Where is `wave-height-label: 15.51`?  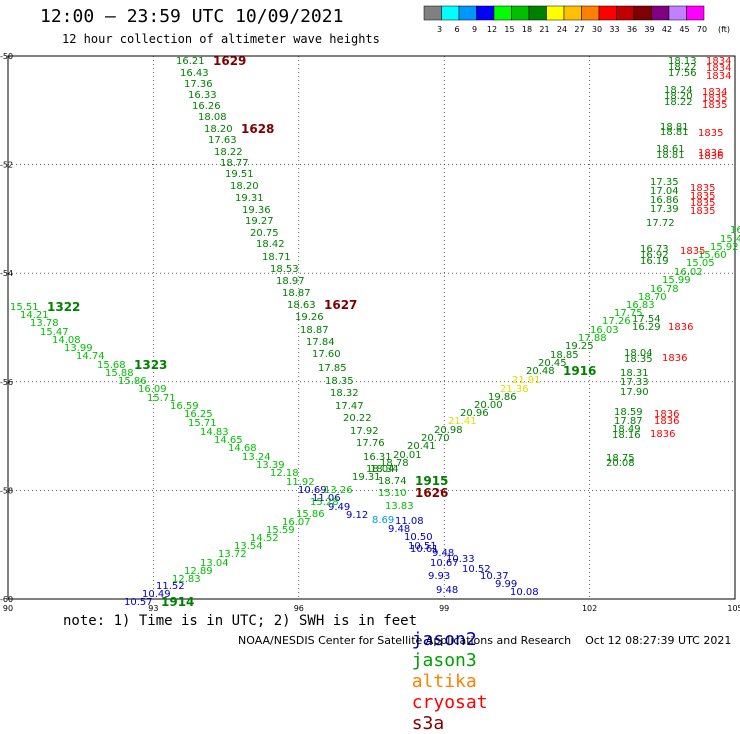
wave-height-label: 15.51 is located at coordinates (24, 307).